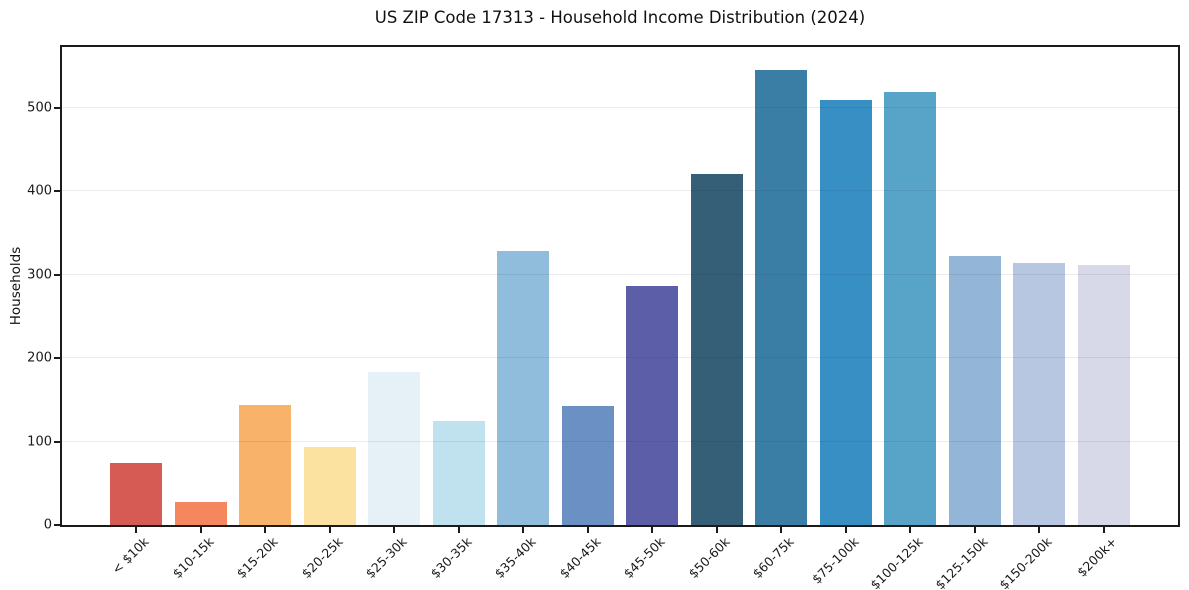 The width and height of the screenshot is (1189, 590). What do you see at coordinates (1039, 394) in the screenshot?
I see `bar-$150-200k` at bounding box center [1039, 394].